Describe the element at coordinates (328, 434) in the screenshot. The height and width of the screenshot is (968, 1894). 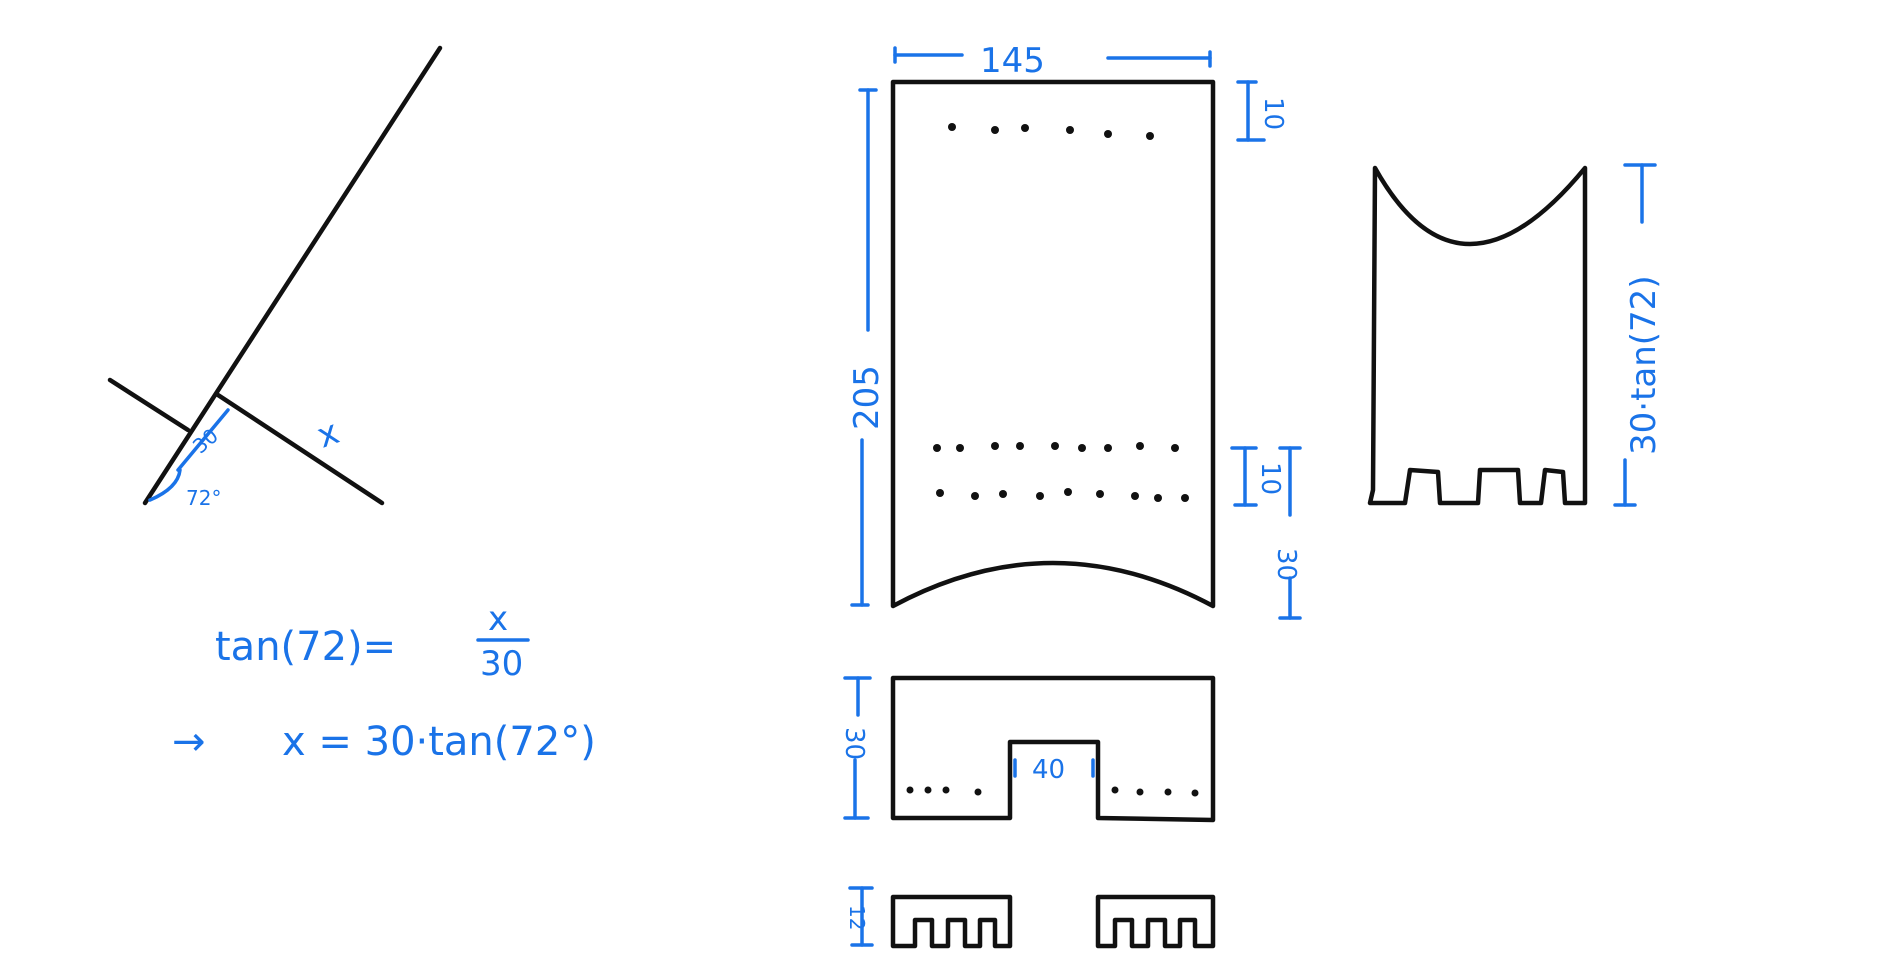
I see `opposite-side-label: x` at that location.